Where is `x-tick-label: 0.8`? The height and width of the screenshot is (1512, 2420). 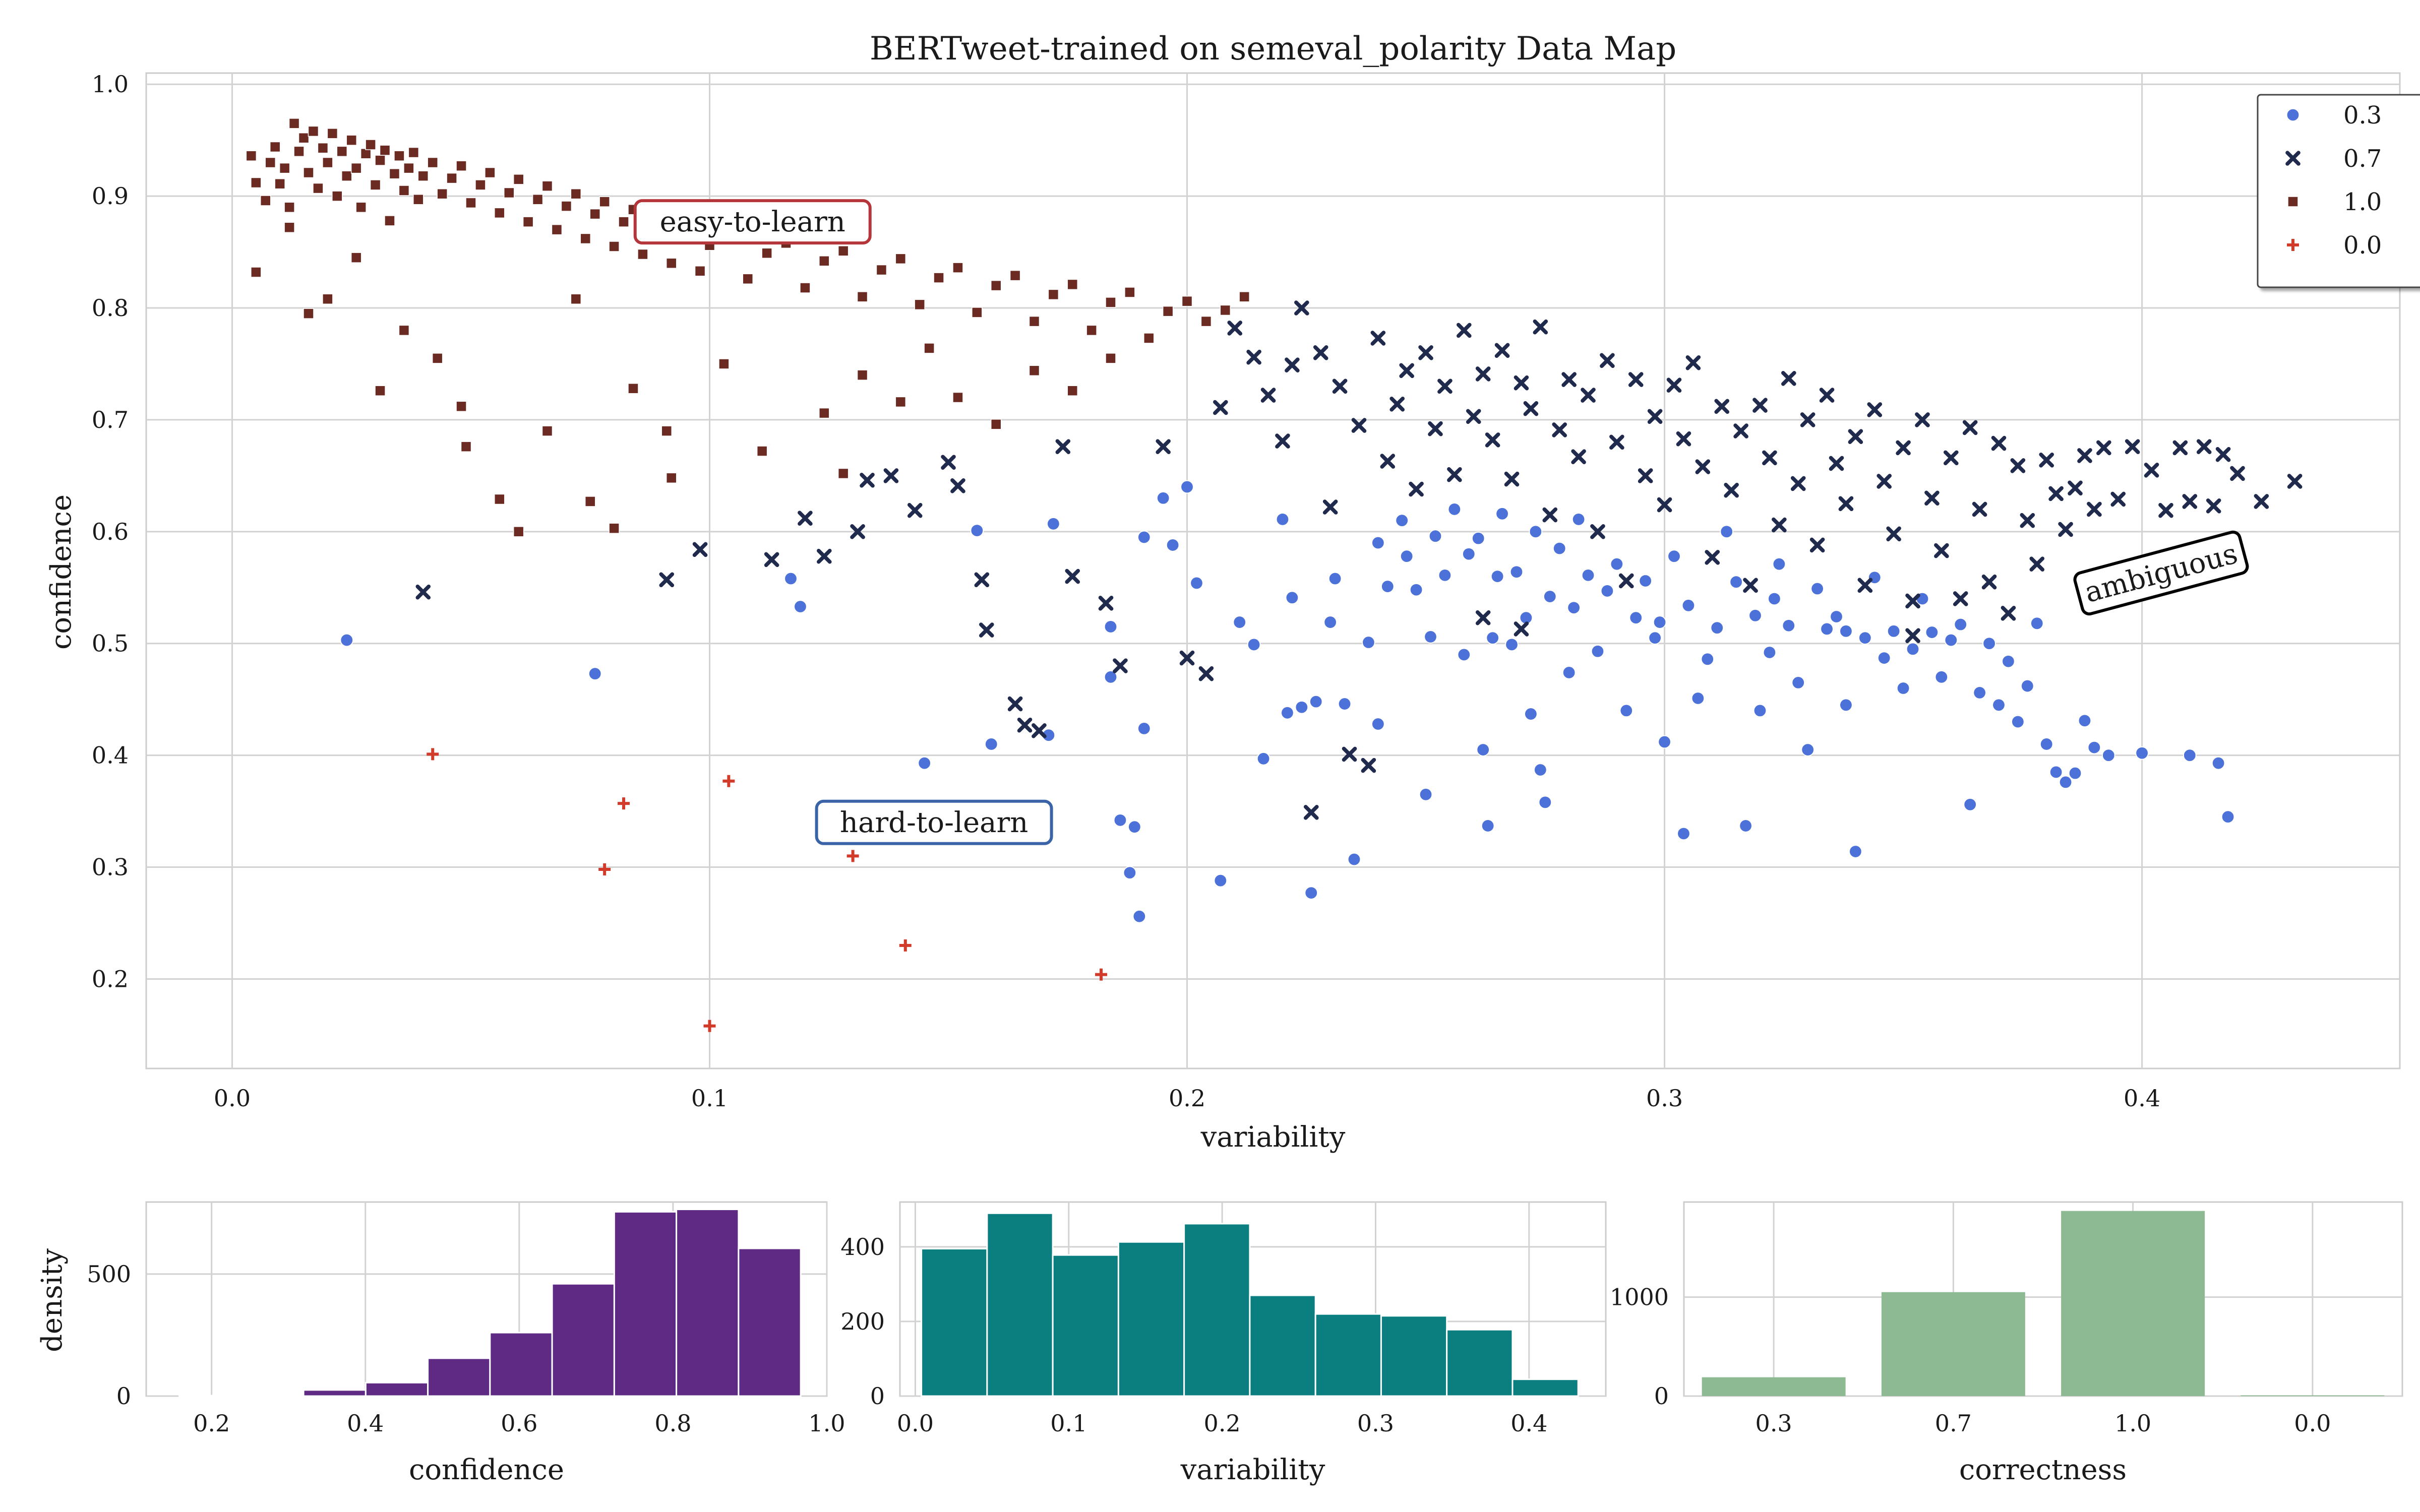
x-tick-label: 0.8 is located at coordinates (672, 1423).